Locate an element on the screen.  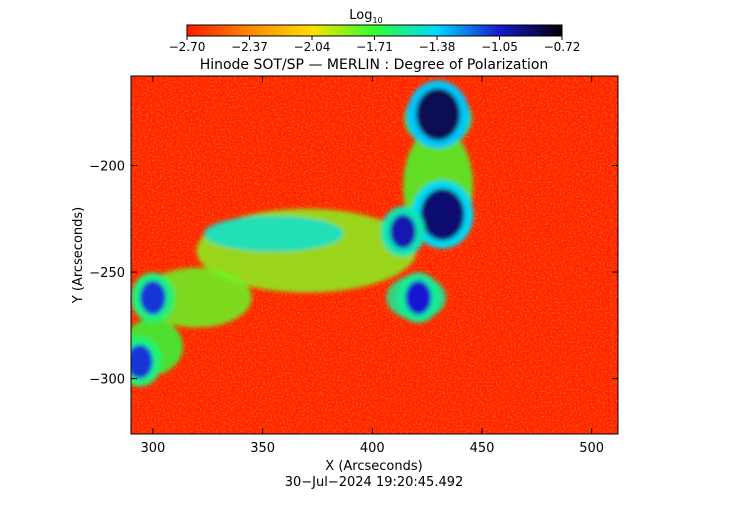
y-axis-label: Y (Arcseconds) is located at coordinates (78, 255).